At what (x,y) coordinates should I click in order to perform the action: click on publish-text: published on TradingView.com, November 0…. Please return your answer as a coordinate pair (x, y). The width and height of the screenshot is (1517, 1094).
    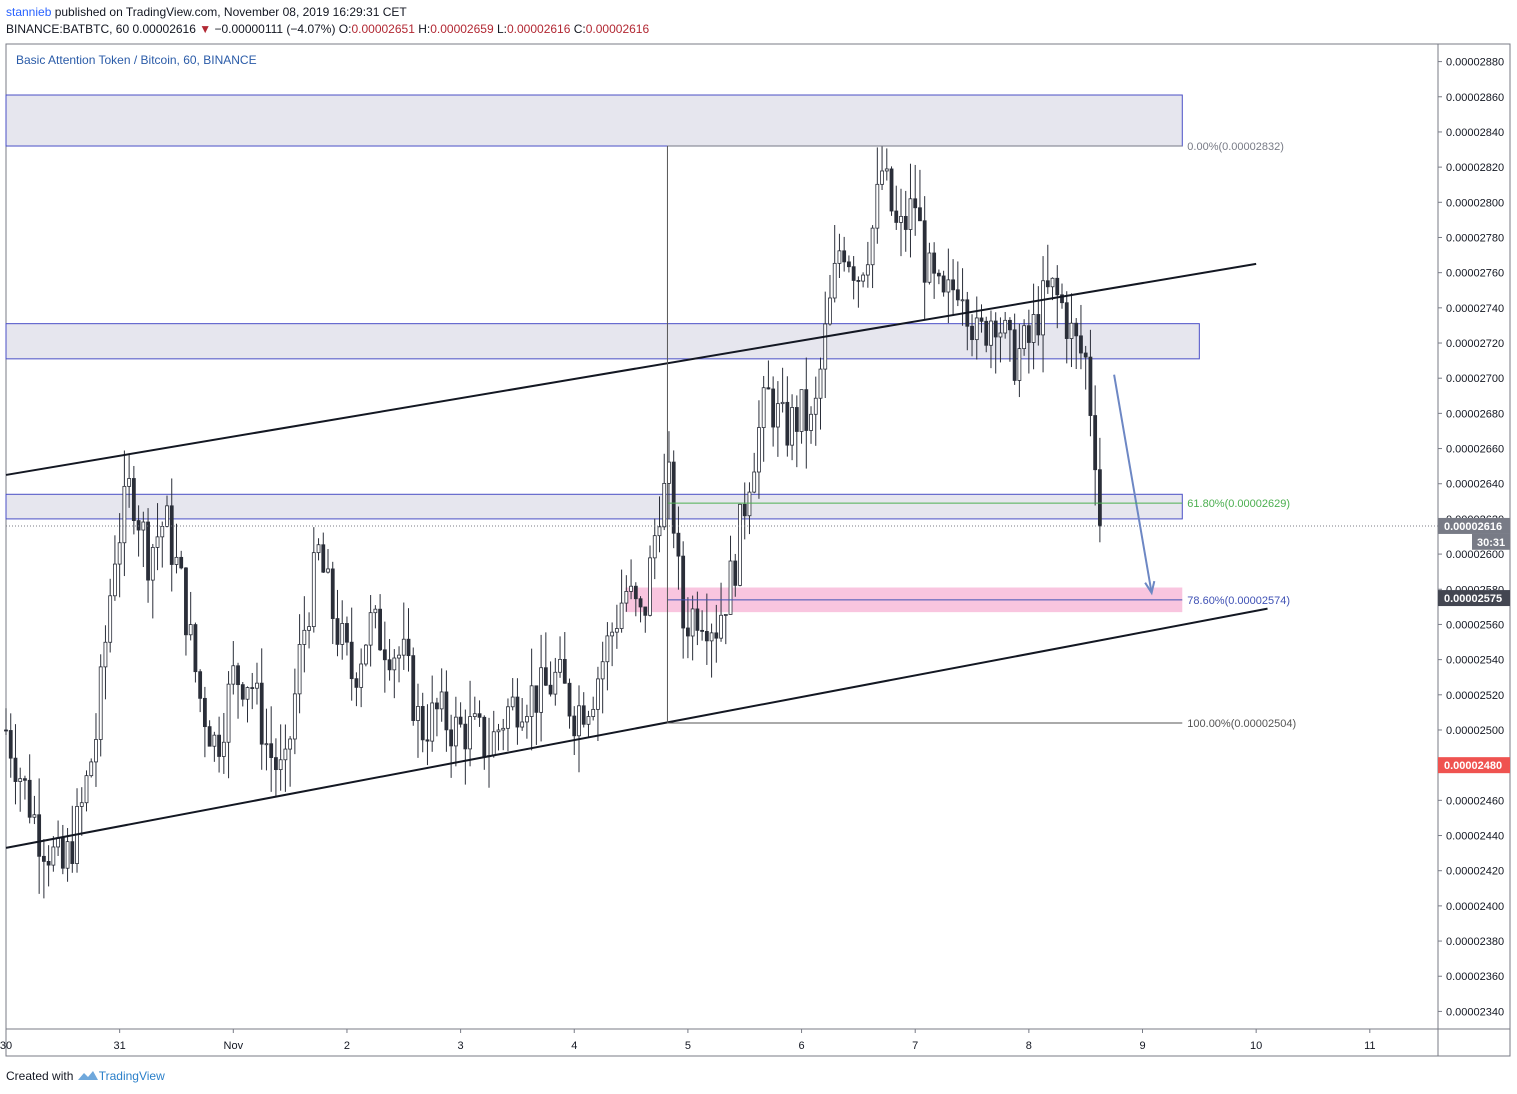
    Looking at the image, I should click on (229, 12).